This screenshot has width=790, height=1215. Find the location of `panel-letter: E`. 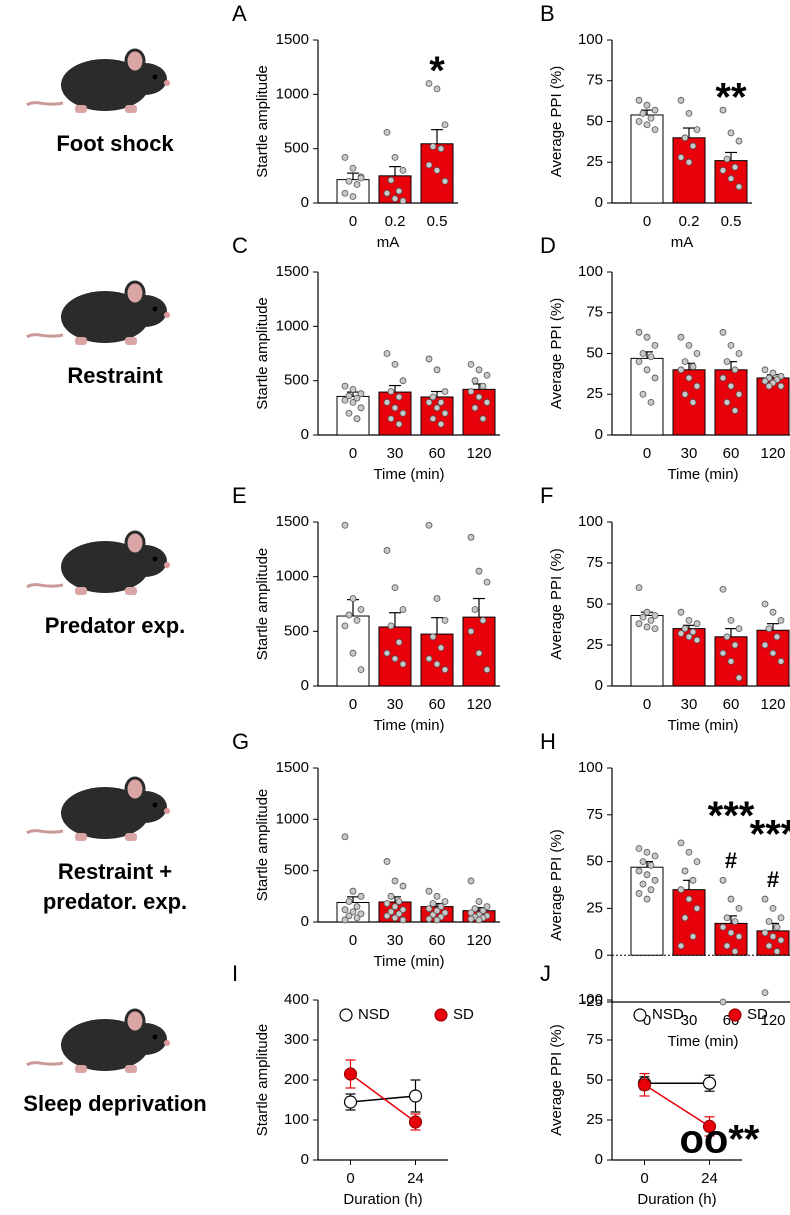

panel-letter: E is located at coordinates (239, 495).